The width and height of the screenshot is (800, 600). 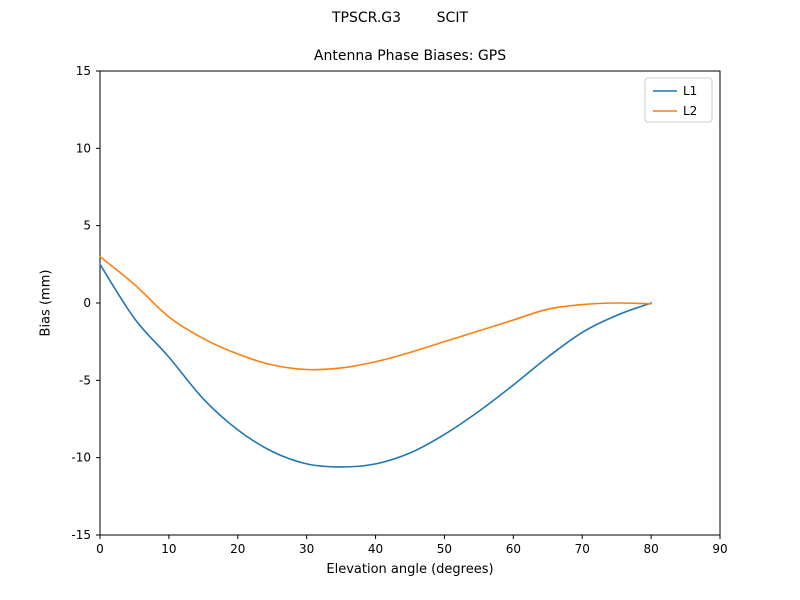 I want to click on y-tick-label: -5, so click(x=85, y=380).